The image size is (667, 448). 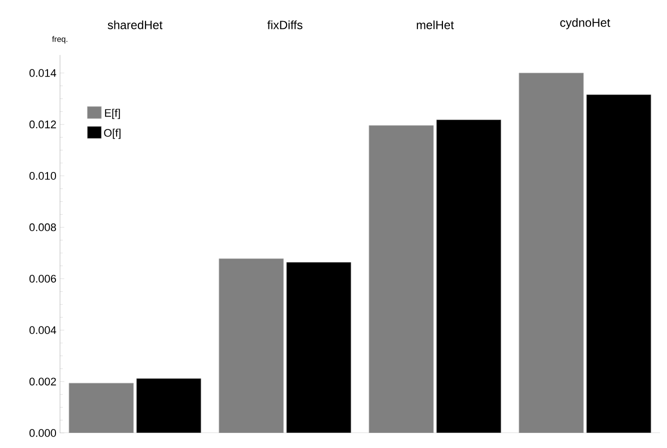 I want to click on y-tick-label: 0.012, so click(x=42, y=124).